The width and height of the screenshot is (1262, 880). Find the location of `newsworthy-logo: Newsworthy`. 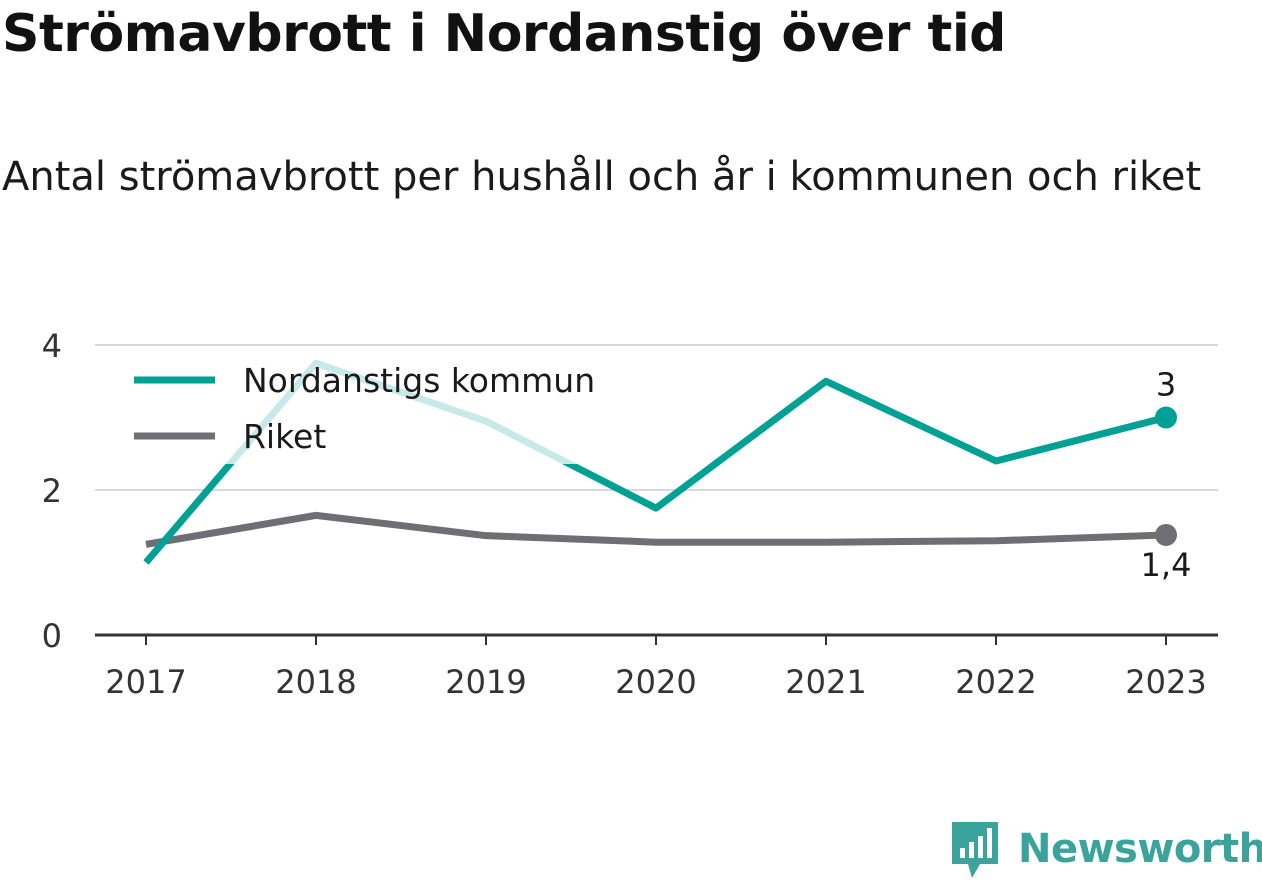

newsworthy-logo: Newsworthy is located at coordinates (1106, 849).